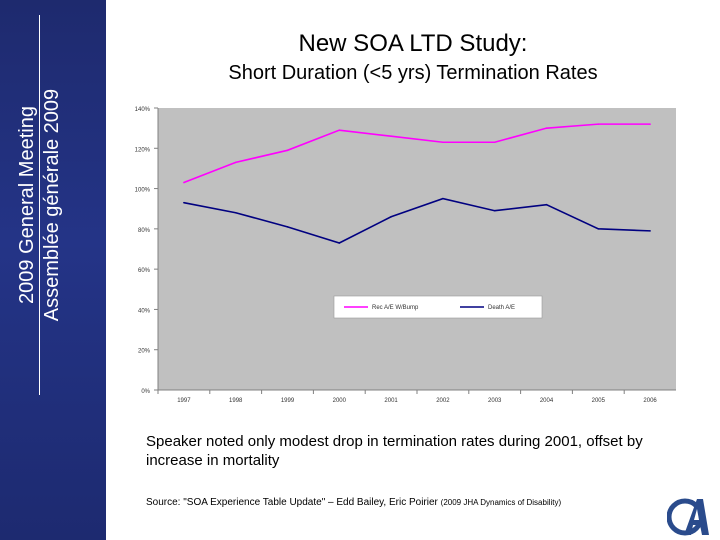  What do you see at coordinates (144, 271) in the screenshot?
I see `y-tick-label: 60%` at bounding box center [144, 271].